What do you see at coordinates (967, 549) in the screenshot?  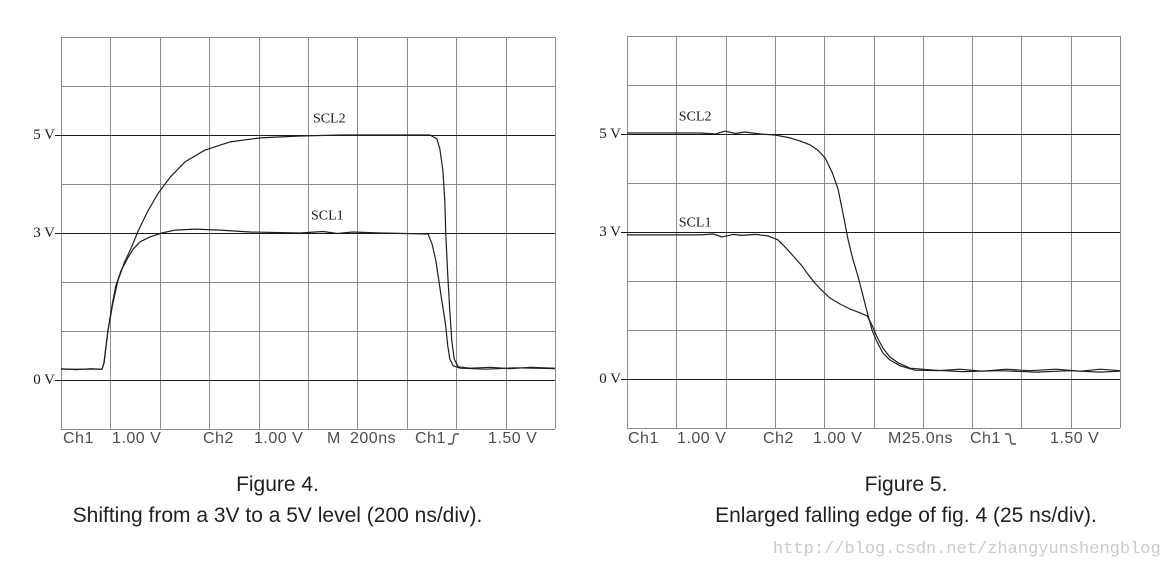 I see `watermark-text: http://blog.csdn.net/zhangyunshengblog` at bounding box center [967, 549].